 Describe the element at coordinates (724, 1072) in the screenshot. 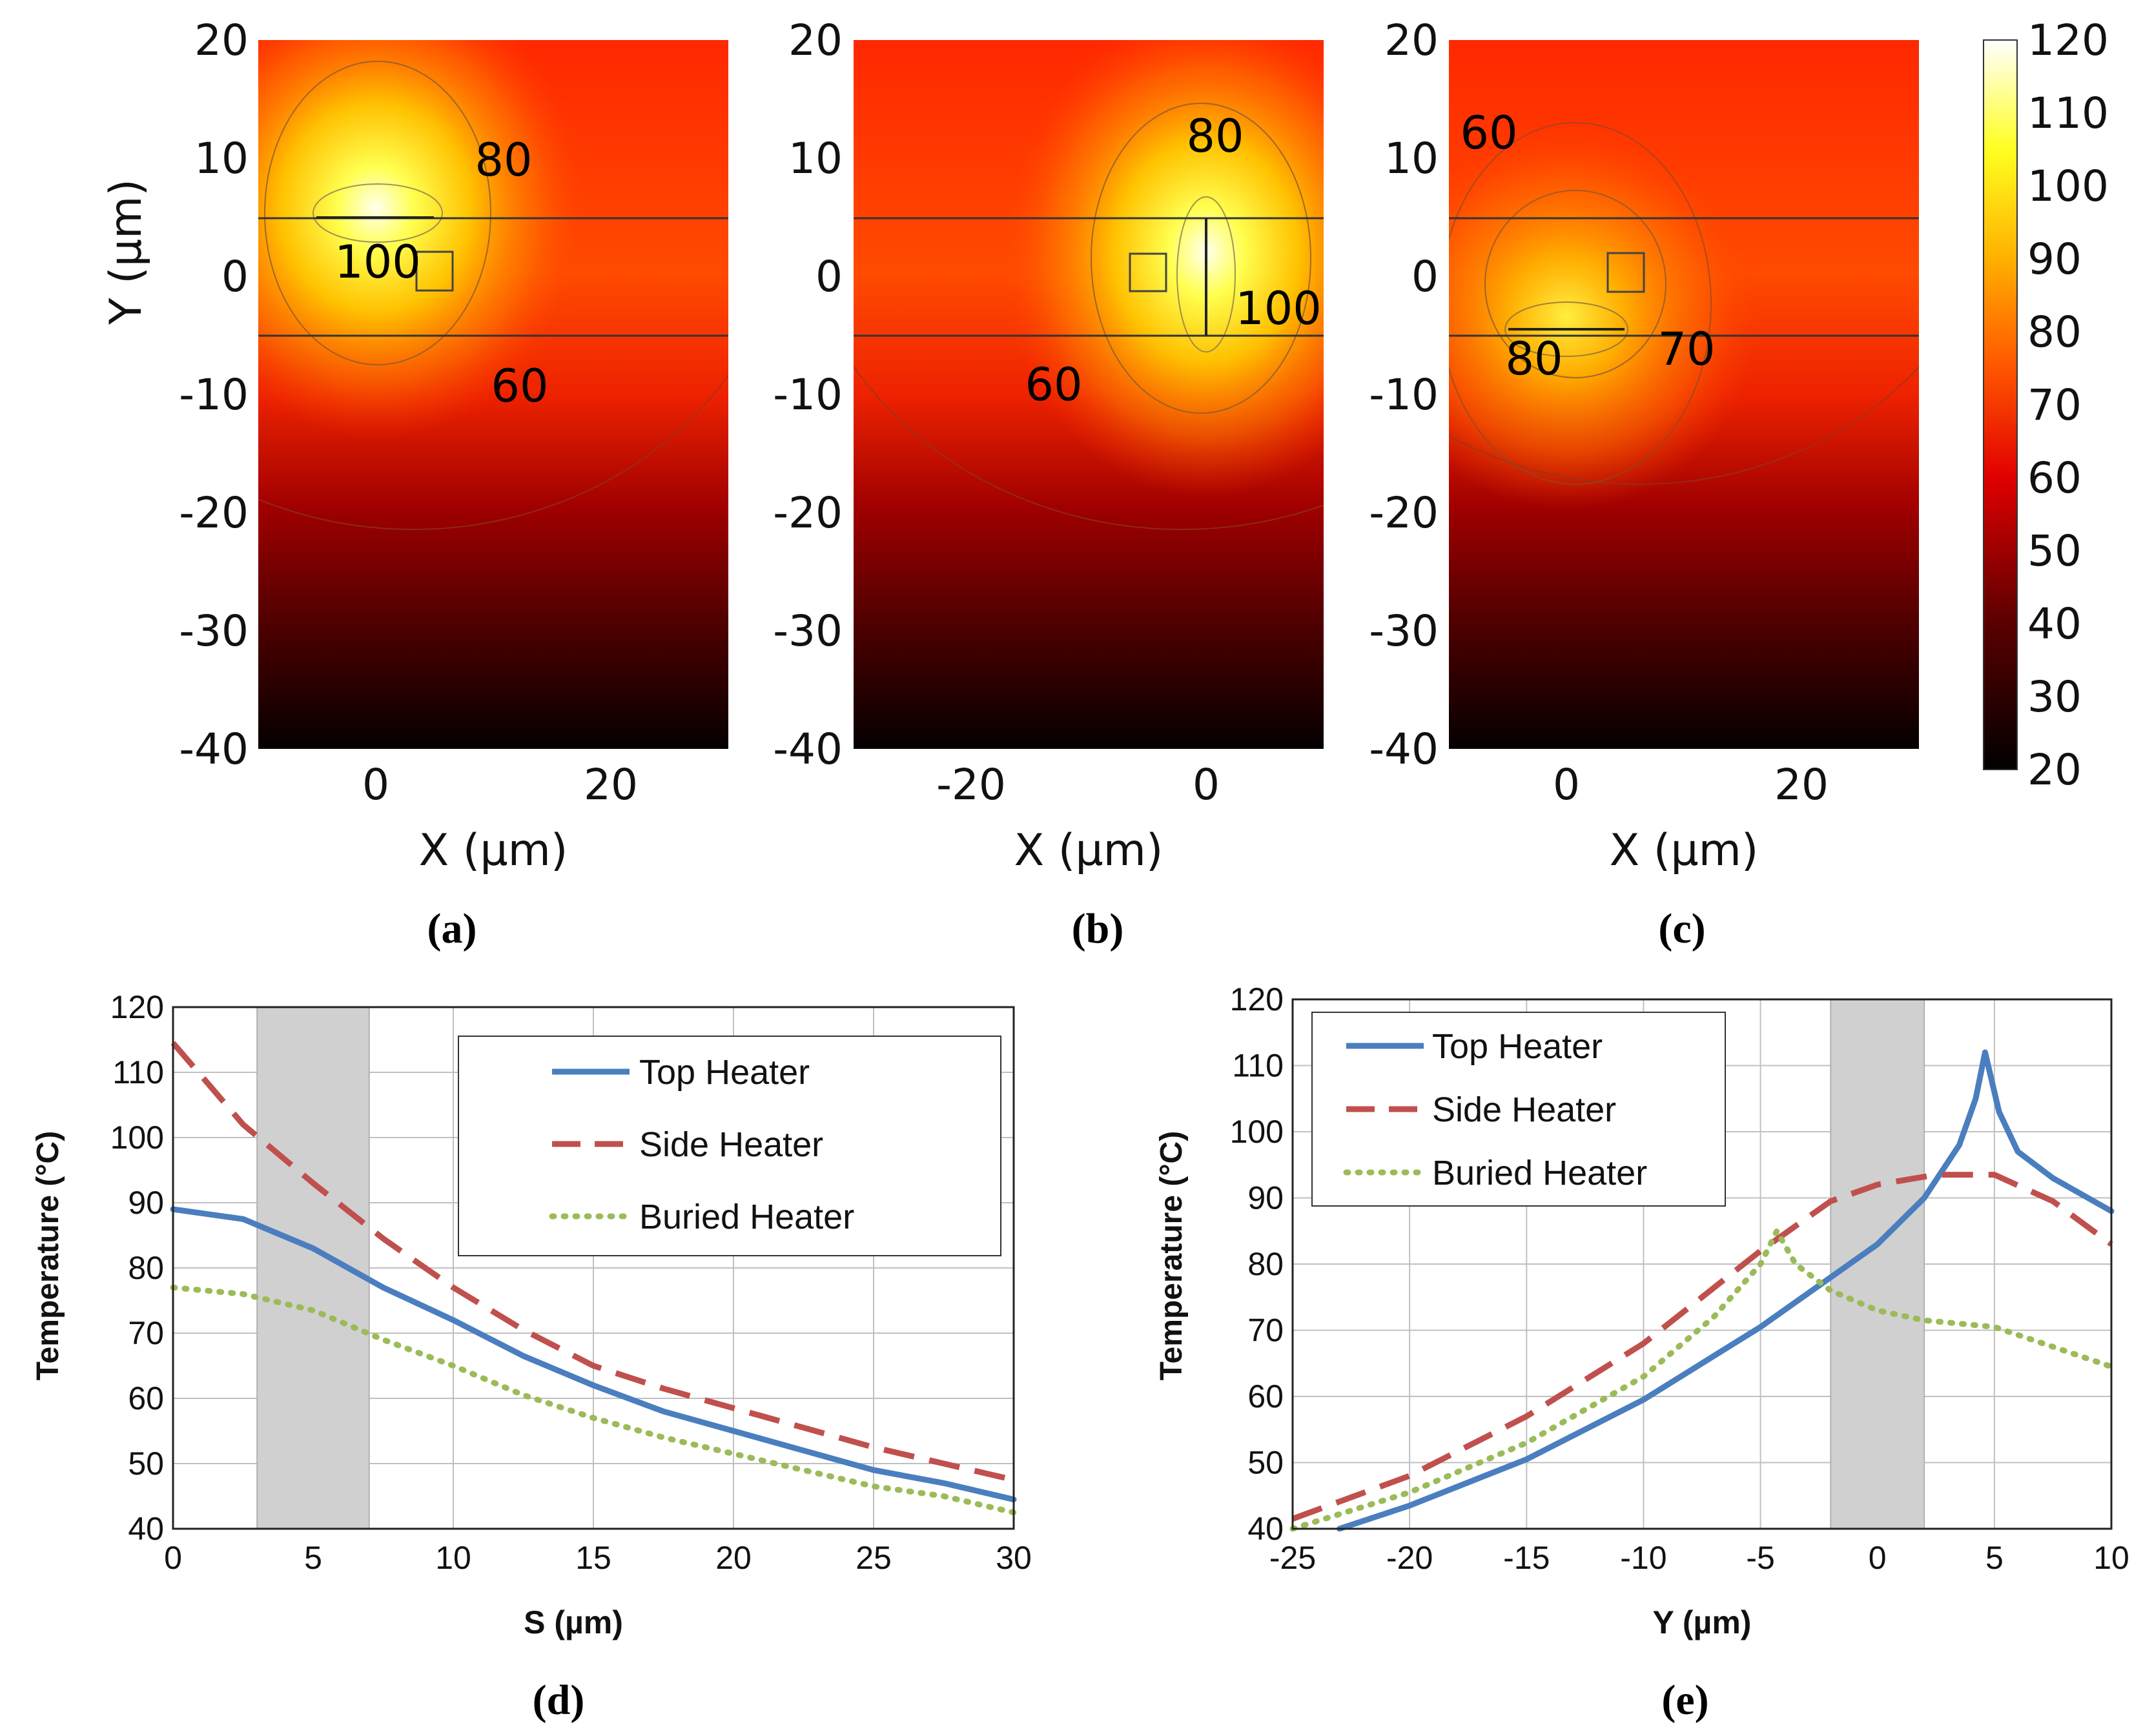

I see `legend-label-d-top-heater: Top Heater` at that location.